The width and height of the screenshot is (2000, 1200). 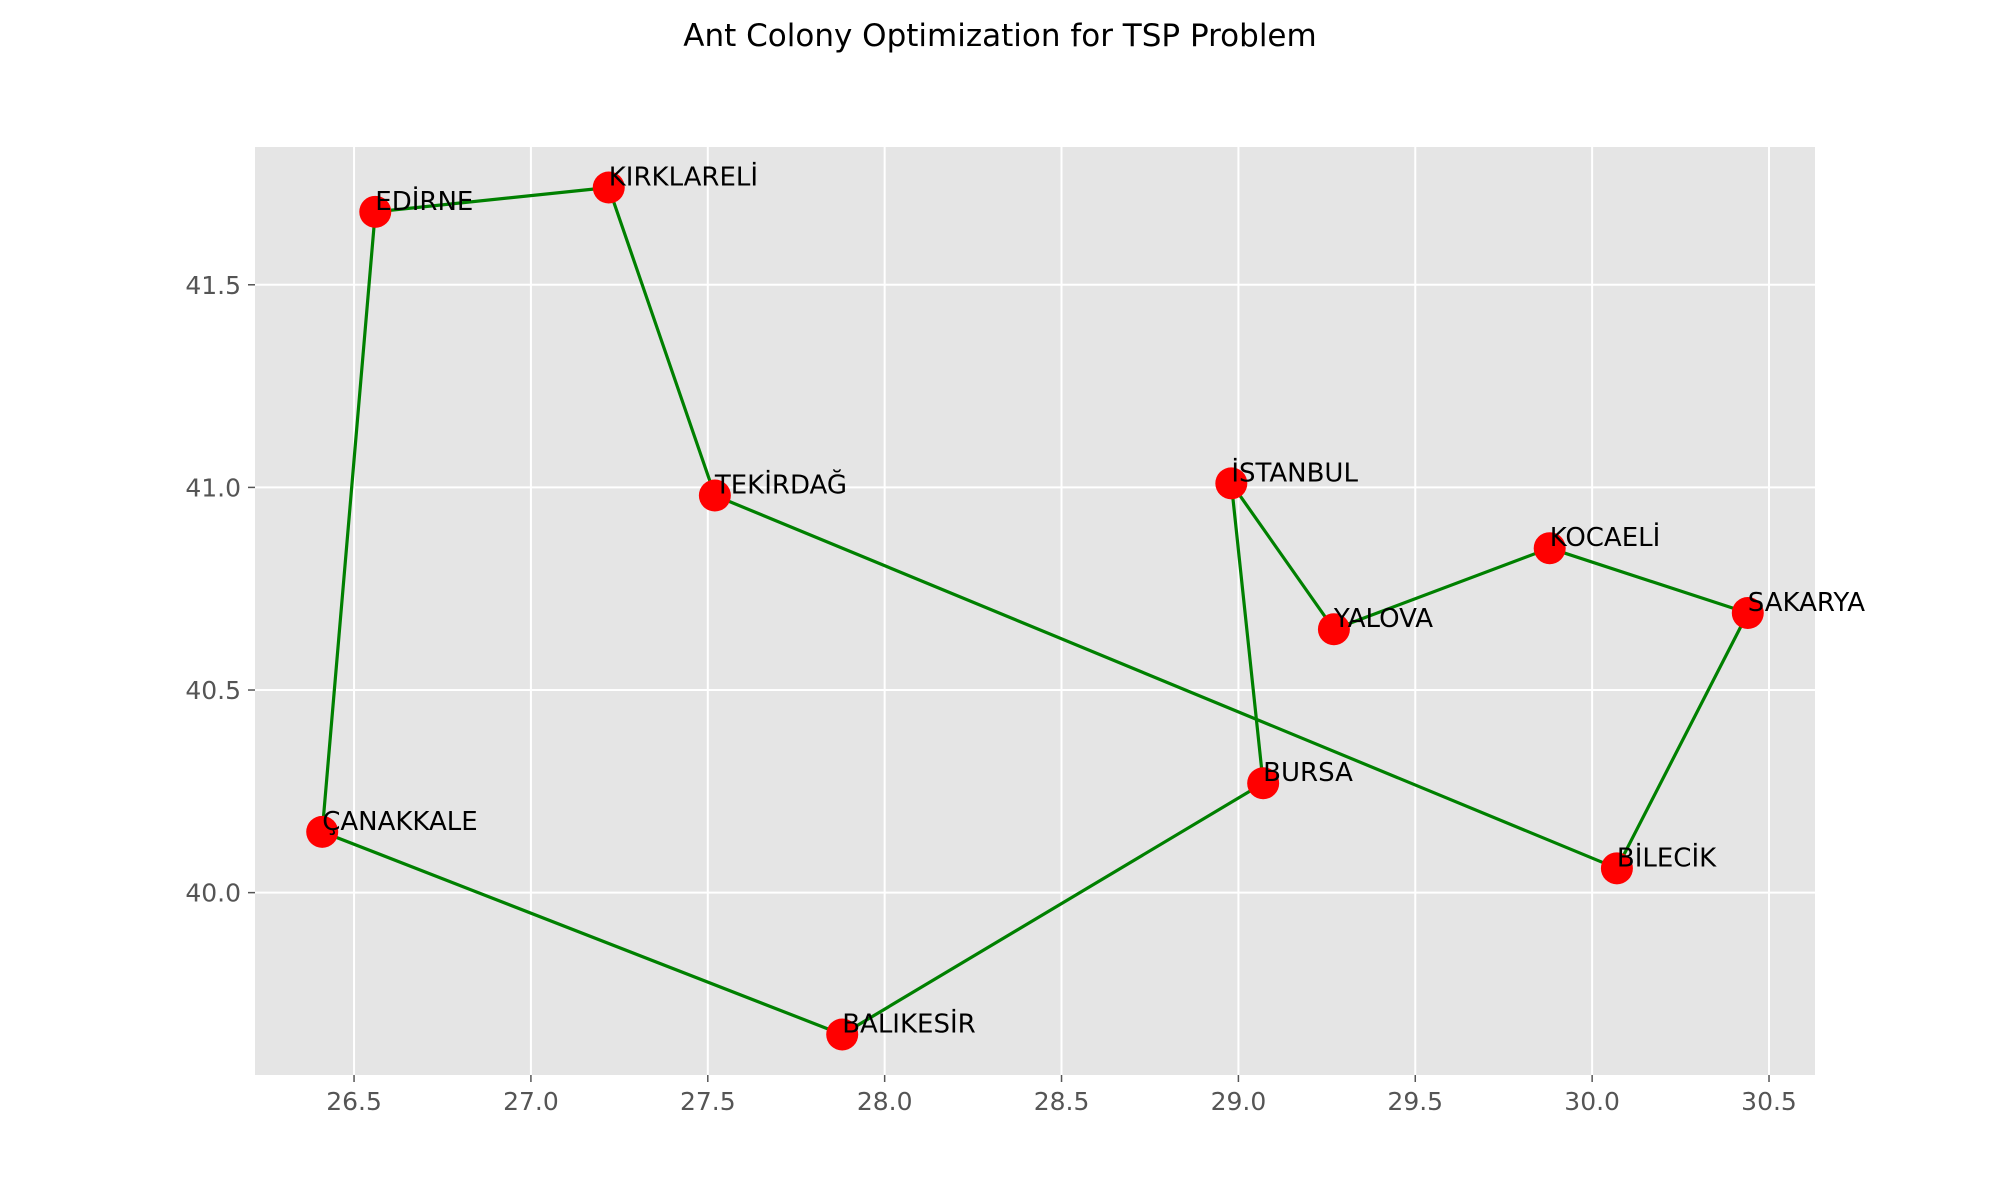 What do you see at coordinates (708, 1101) in the screenshot?
I see `x-tick-label: 27.5` at bounding box center [708, 1101].